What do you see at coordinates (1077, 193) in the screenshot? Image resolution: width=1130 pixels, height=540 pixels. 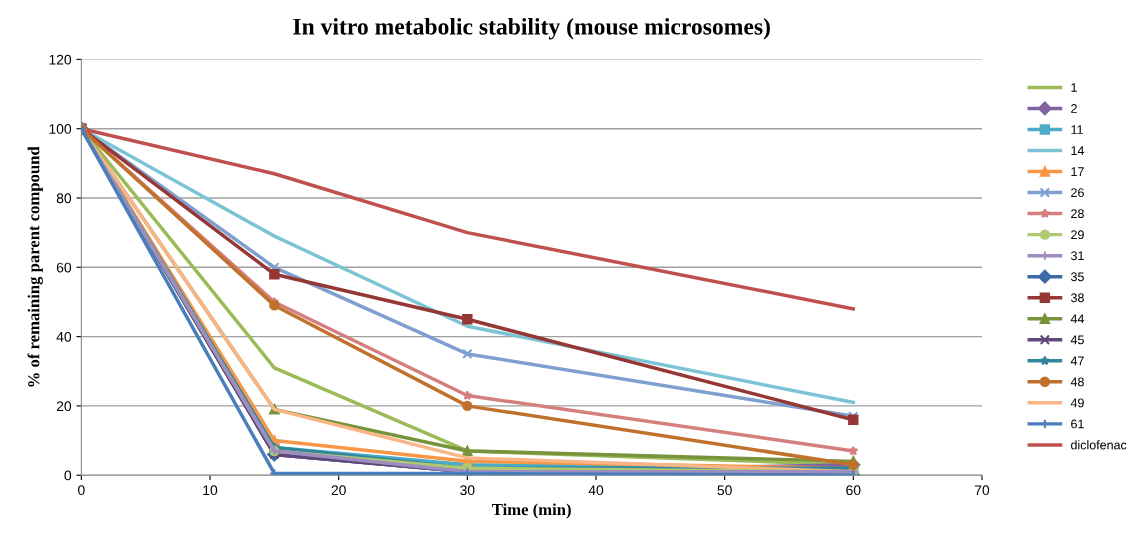 I see `legend-label: 26` at bounding box center [1077, 193].